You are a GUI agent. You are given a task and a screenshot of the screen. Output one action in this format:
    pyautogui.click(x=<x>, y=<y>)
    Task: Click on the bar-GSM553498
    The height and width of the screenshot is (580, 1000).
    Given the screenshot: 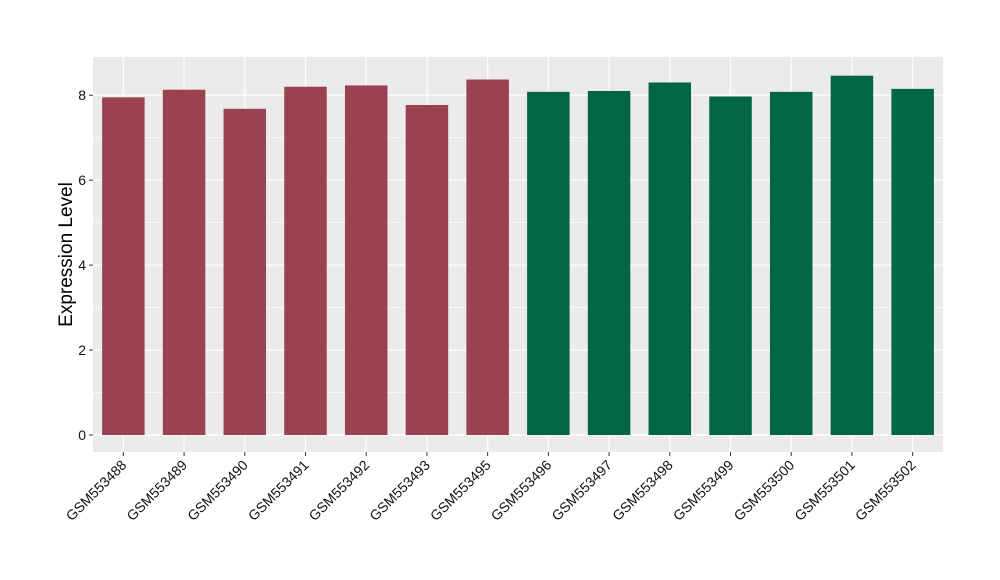 What is the action you would take?
    pyautogui.click(x=670, y=259)
    